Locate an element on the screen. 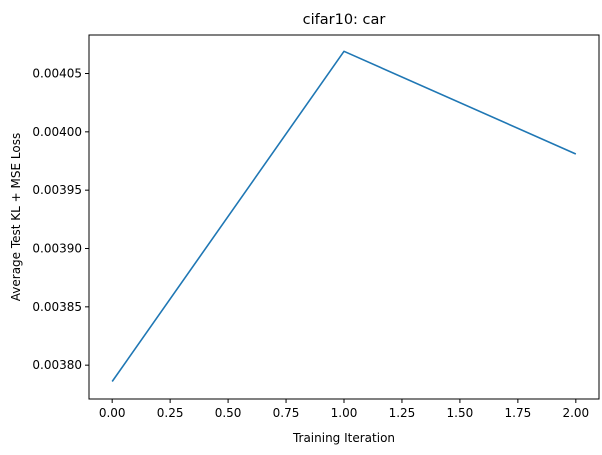 This screenshot has height=455, width=602. x-tick-label: 1.50 is located at coordinates (460, 413).